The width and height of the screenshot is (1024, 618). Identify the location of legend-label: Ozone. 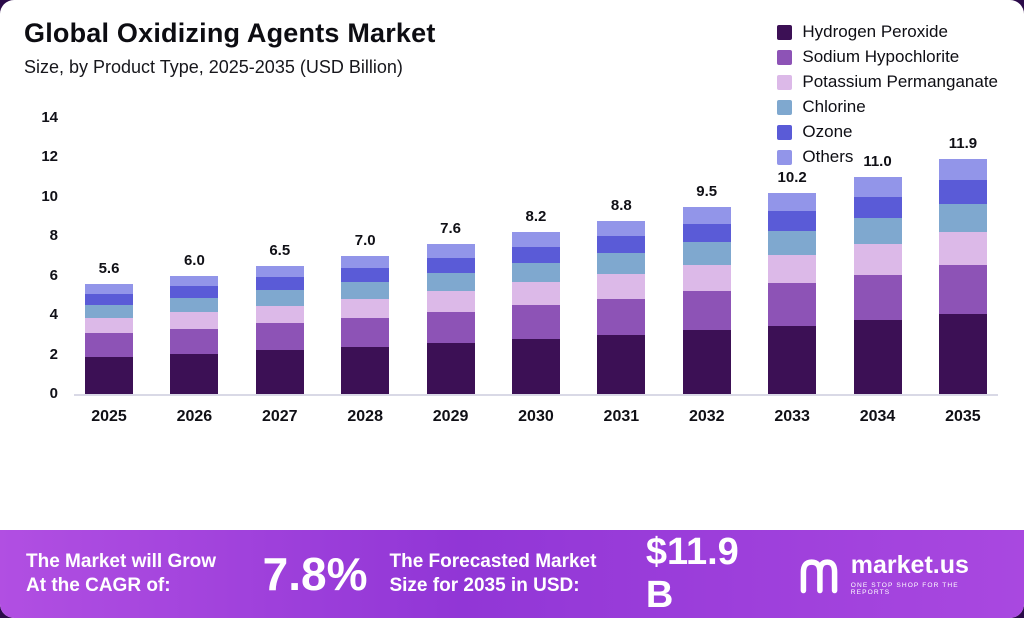
(827, 131).